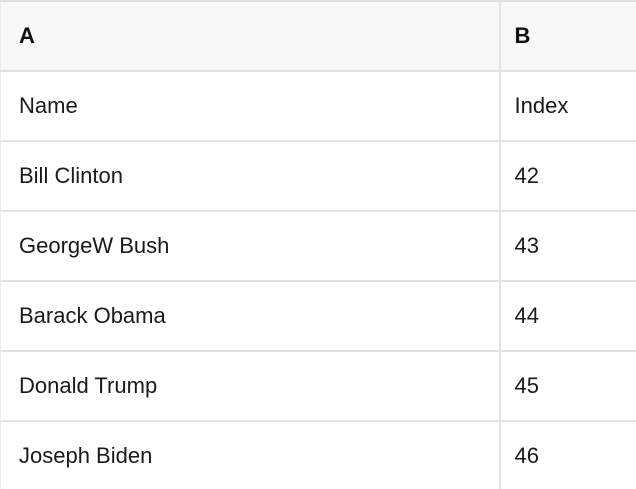  Describe the element at coordinates (567, 246) in the screenshot. I see `cell-index: 43` at that location.